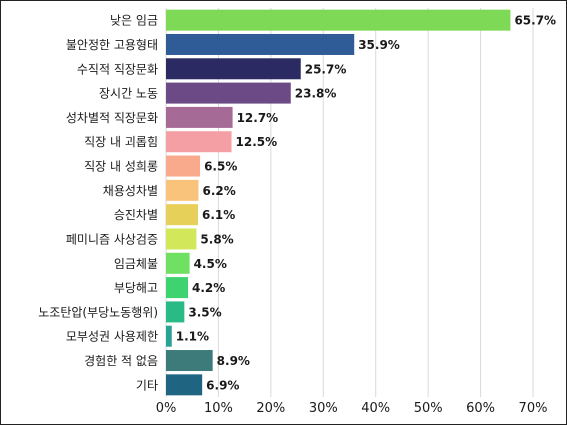 The width and height of the screenshot is (567, 425). Describe the element at coordinates (192, 337) in the screenshot. I see `value-label: 1.1%` at that location.